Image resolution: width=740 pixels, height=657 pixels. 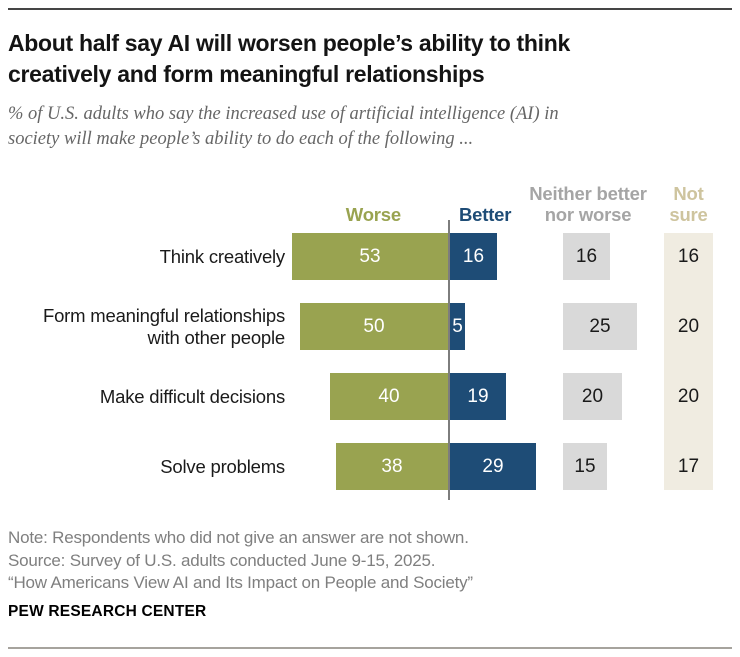 What do you see at coordinates (688, 256) in the screenshot?
I see `not-sure-value: 16` at bounding box center [688, 256].